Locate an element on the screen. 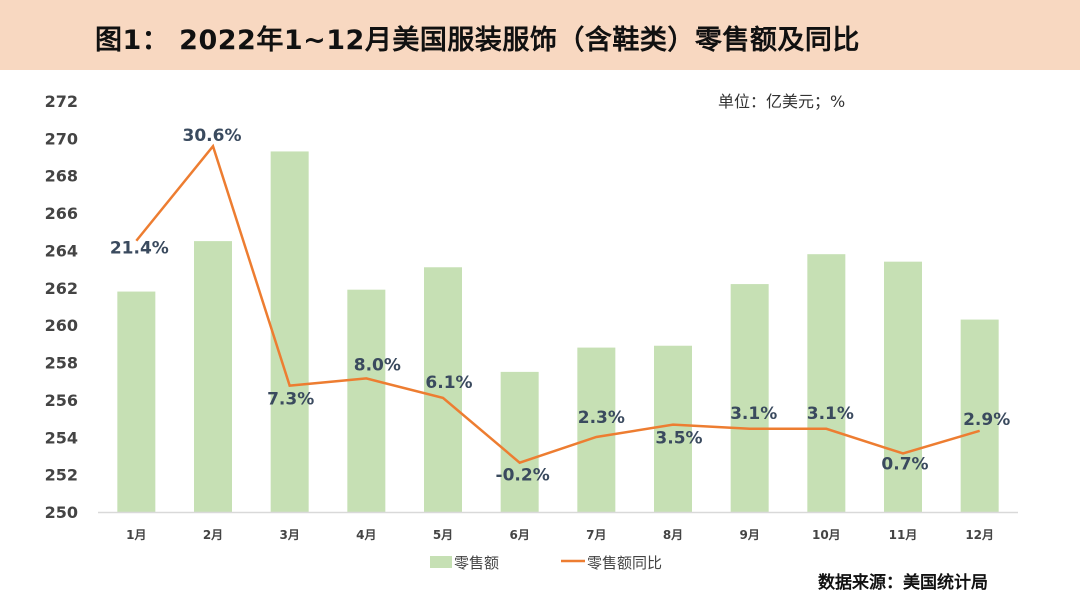  x-tick-label: 3月 is located at coordinates (289, 535).